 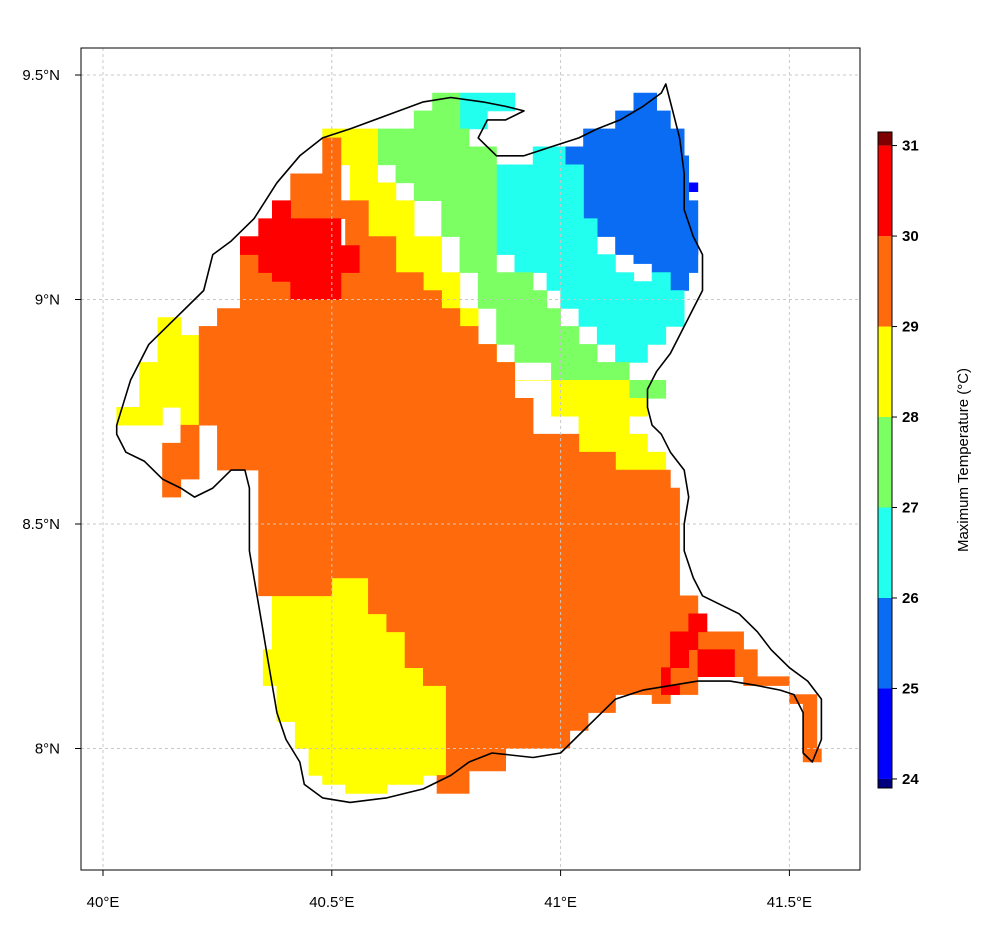 I want to click on colorbar-tick-label: 29, so click(x=910, y=327).